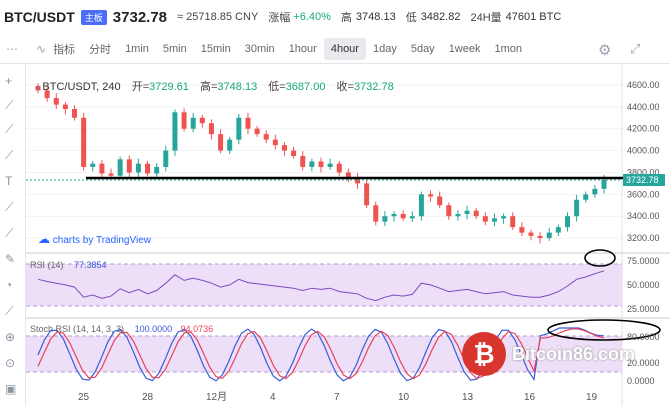 This screenshot has width=670, height=406. What do you see at coordinates (373, 87) in the screenshot?
I see `legend-close: 3732.78` at bounding box center [373, 87].